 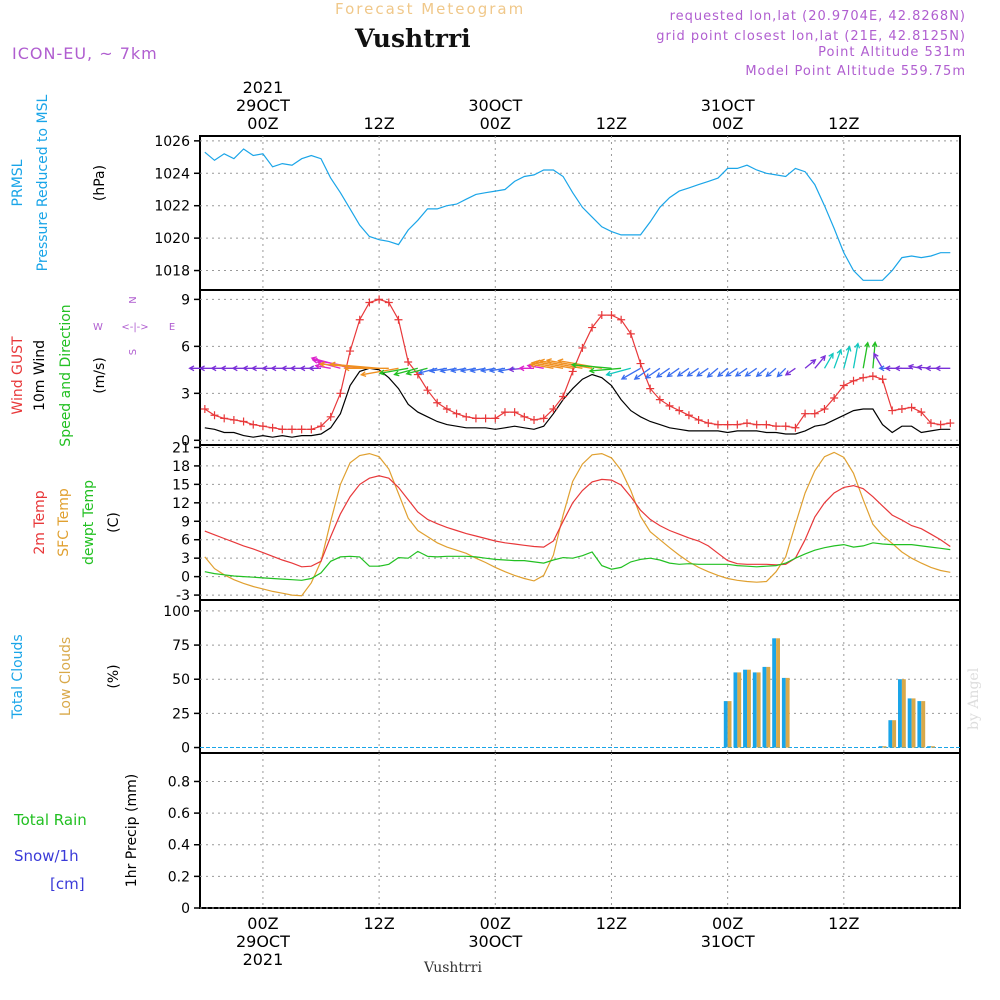 I want to click on compass-w: W, so click(x=98, y=327).